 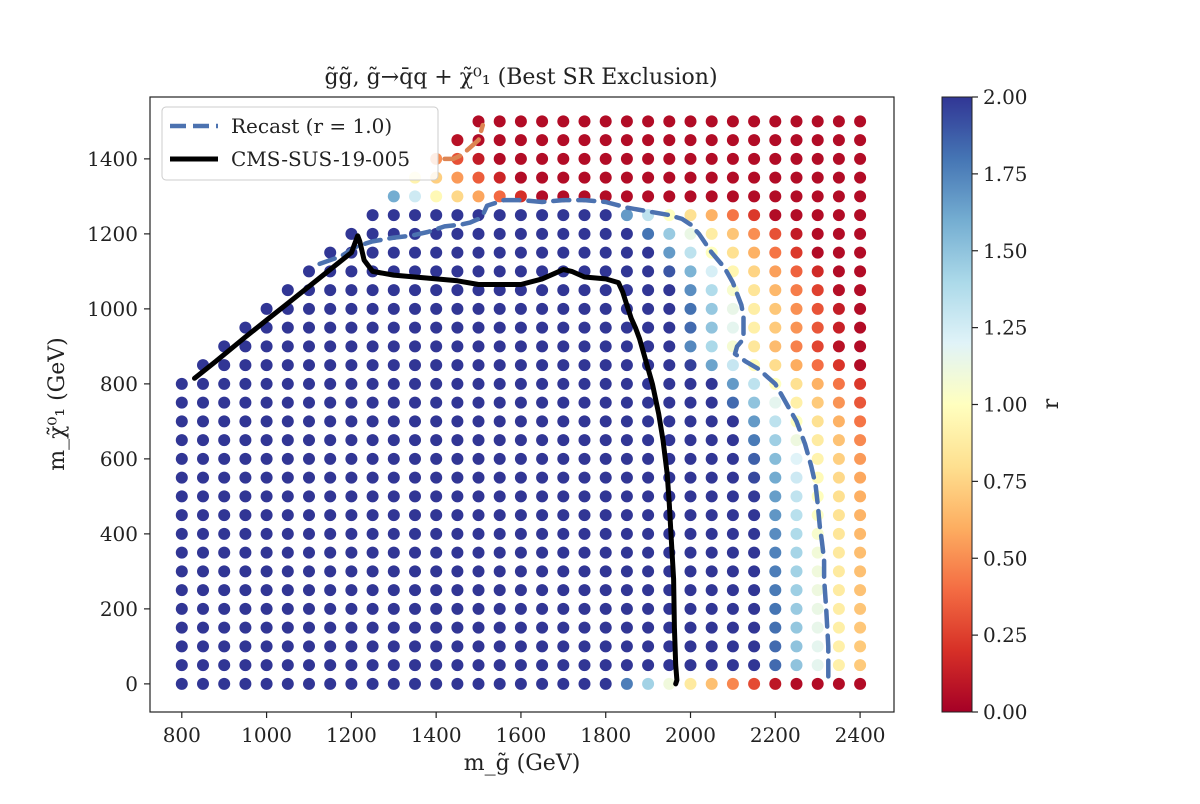 What do you see at coordinates (605, 735) in the screenshot?
I see `x-tick-label: 1800` at bounding box center [605, 735].